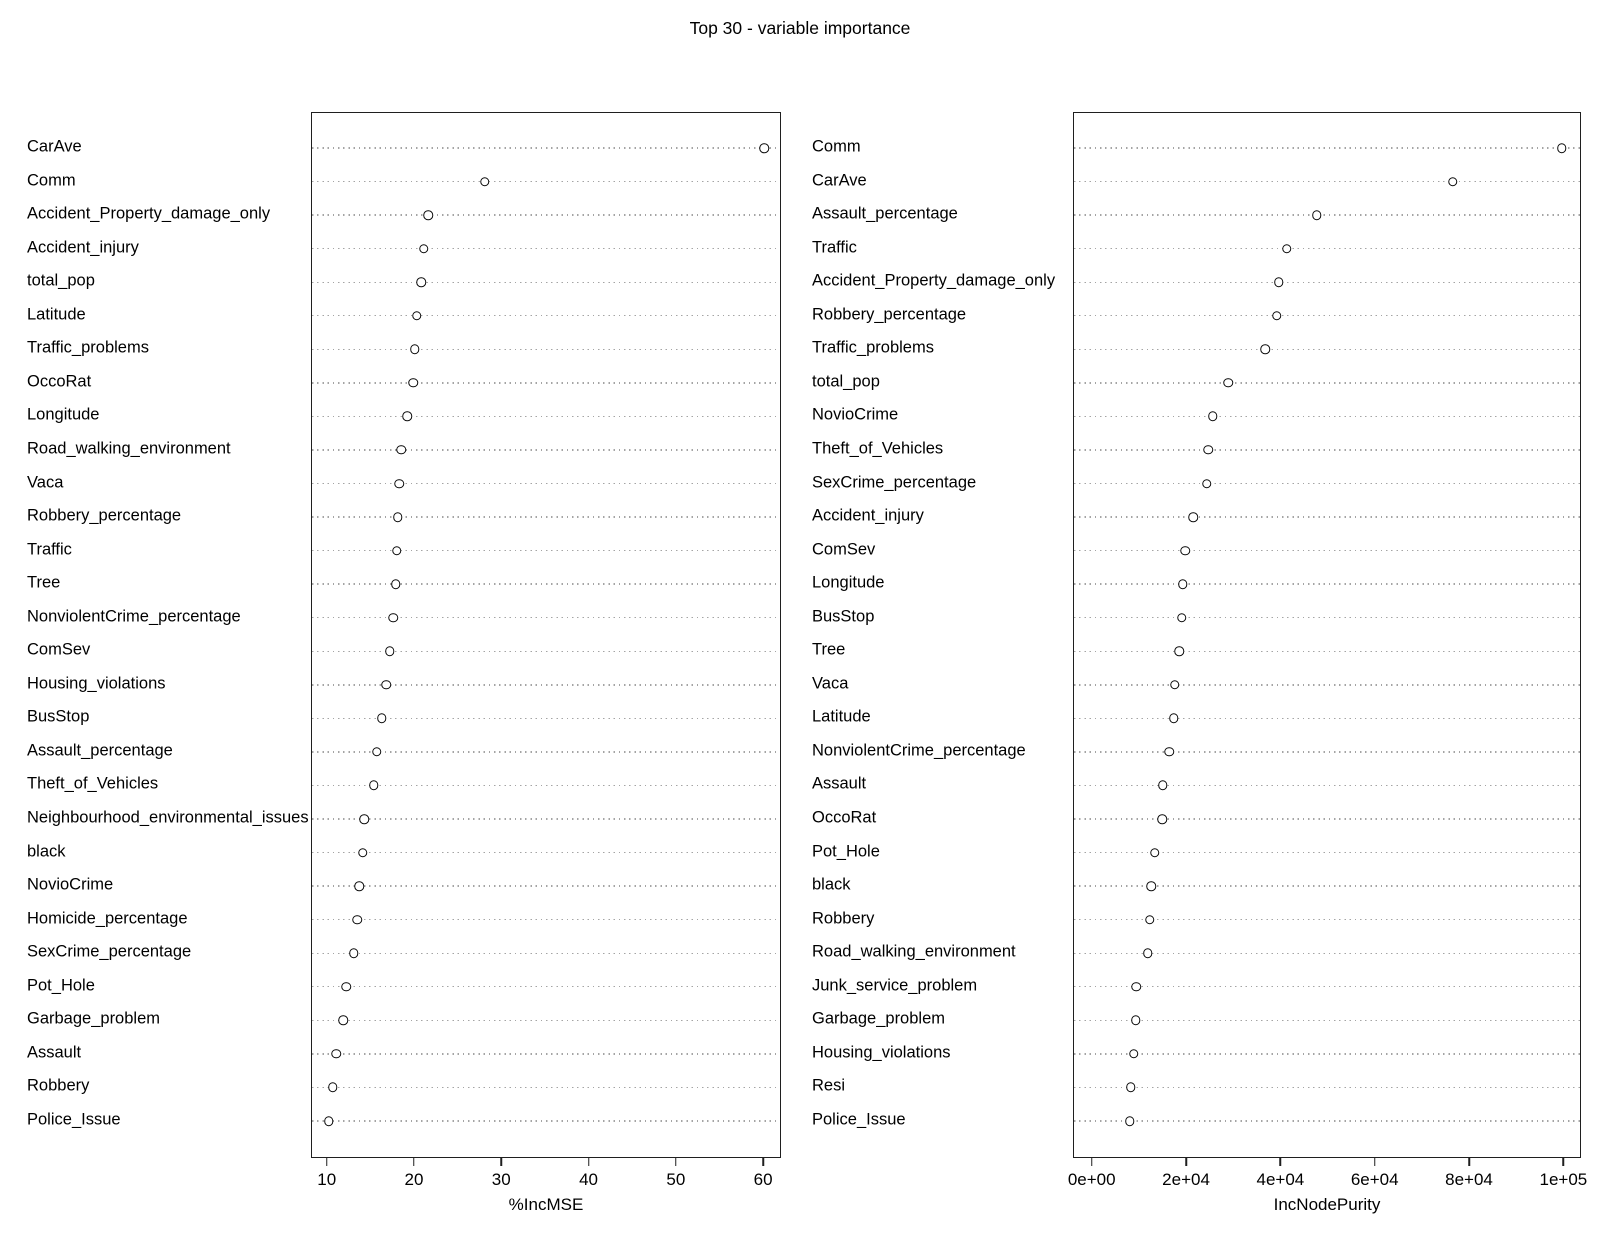 Image resolution: width=1600 pixels, height=1253 pixels. Describe the element at coordinates (74, 1119) in the screenshot. I see `row-label-left: Police_Issue` at that location.